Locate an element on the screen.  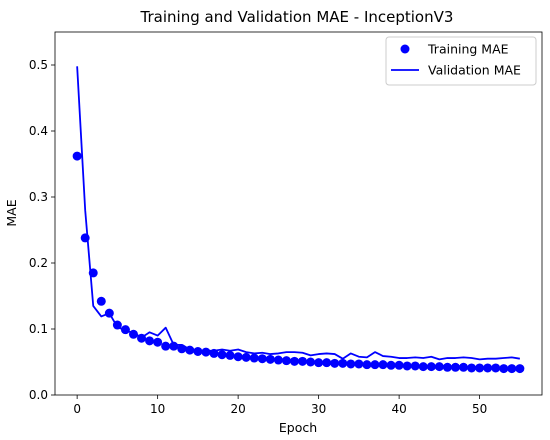
y-axis-label: MAE is located at coordinates (11, 212).